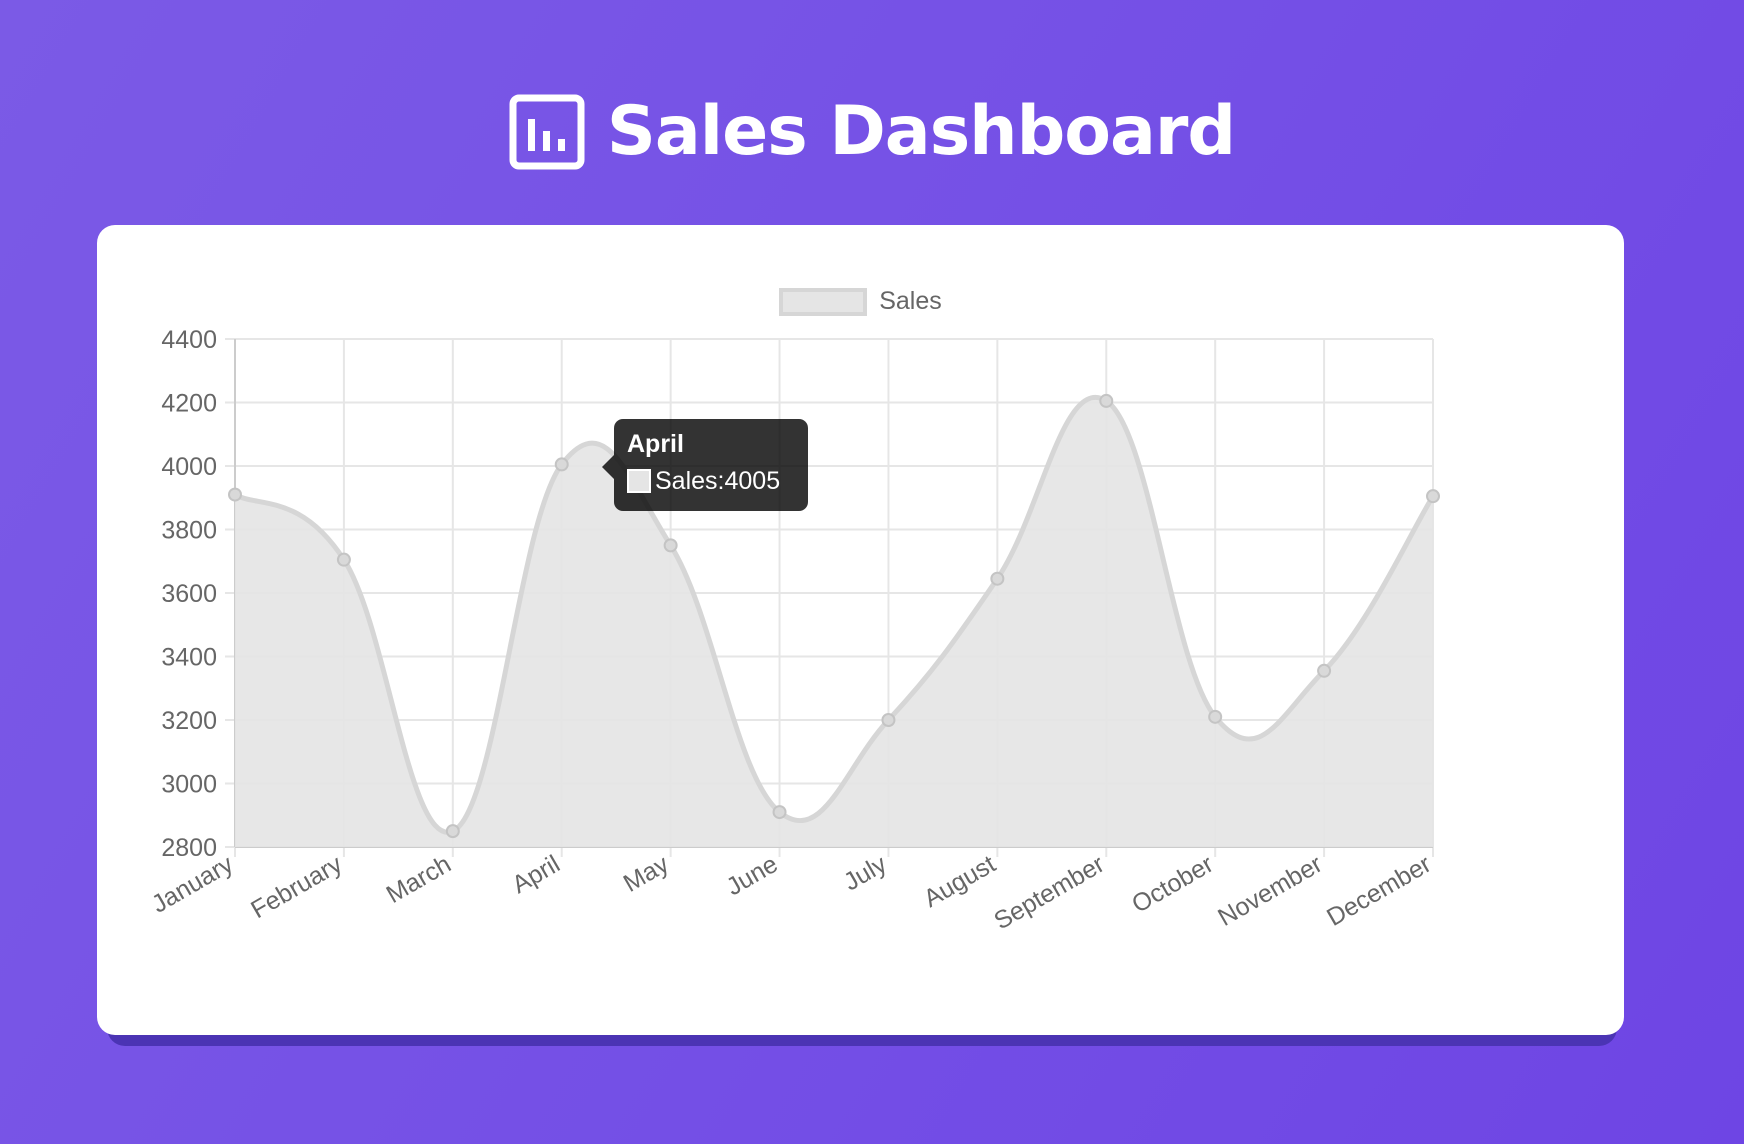 The width and height of the screenshot is (1744, 1144). Describe the element at coordinates (189, 404) in the screenshot. I see `y-tick-label: 4200` at that location.